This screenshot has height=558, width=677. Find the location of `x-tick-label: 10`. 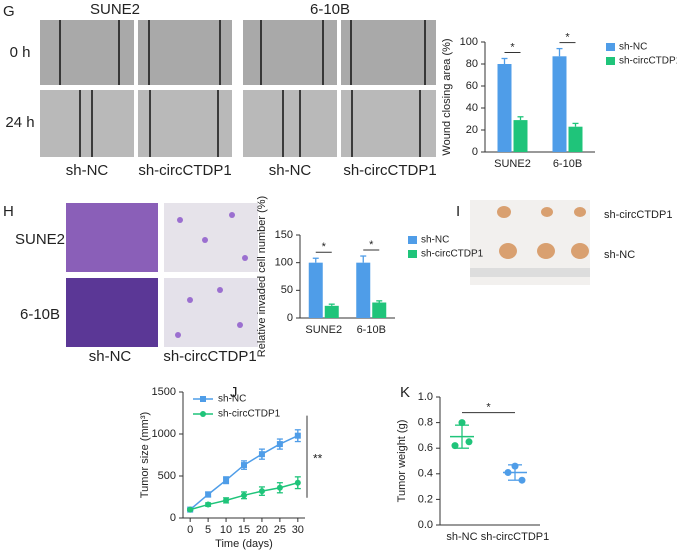

x-tick-label: 10 is located at coordinates (226, 530).